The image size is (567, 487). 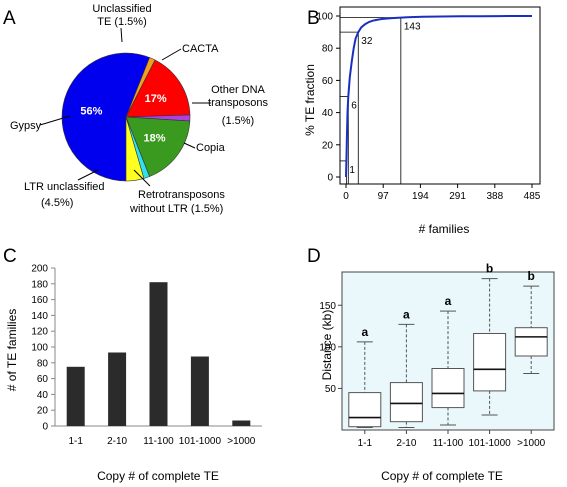 I want to click on c-xlabel: Copy # of complete TE, so click(x=158, y=476).